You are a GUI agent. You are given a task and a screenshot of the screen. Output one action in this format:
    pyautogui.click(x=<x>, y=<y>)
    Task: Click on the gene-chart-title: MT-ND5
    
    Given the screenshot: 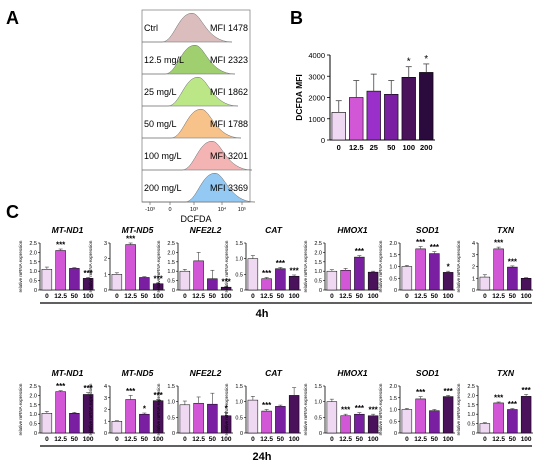 What is the action you would take?
    pyautogui.click(x=138, y=373)
    